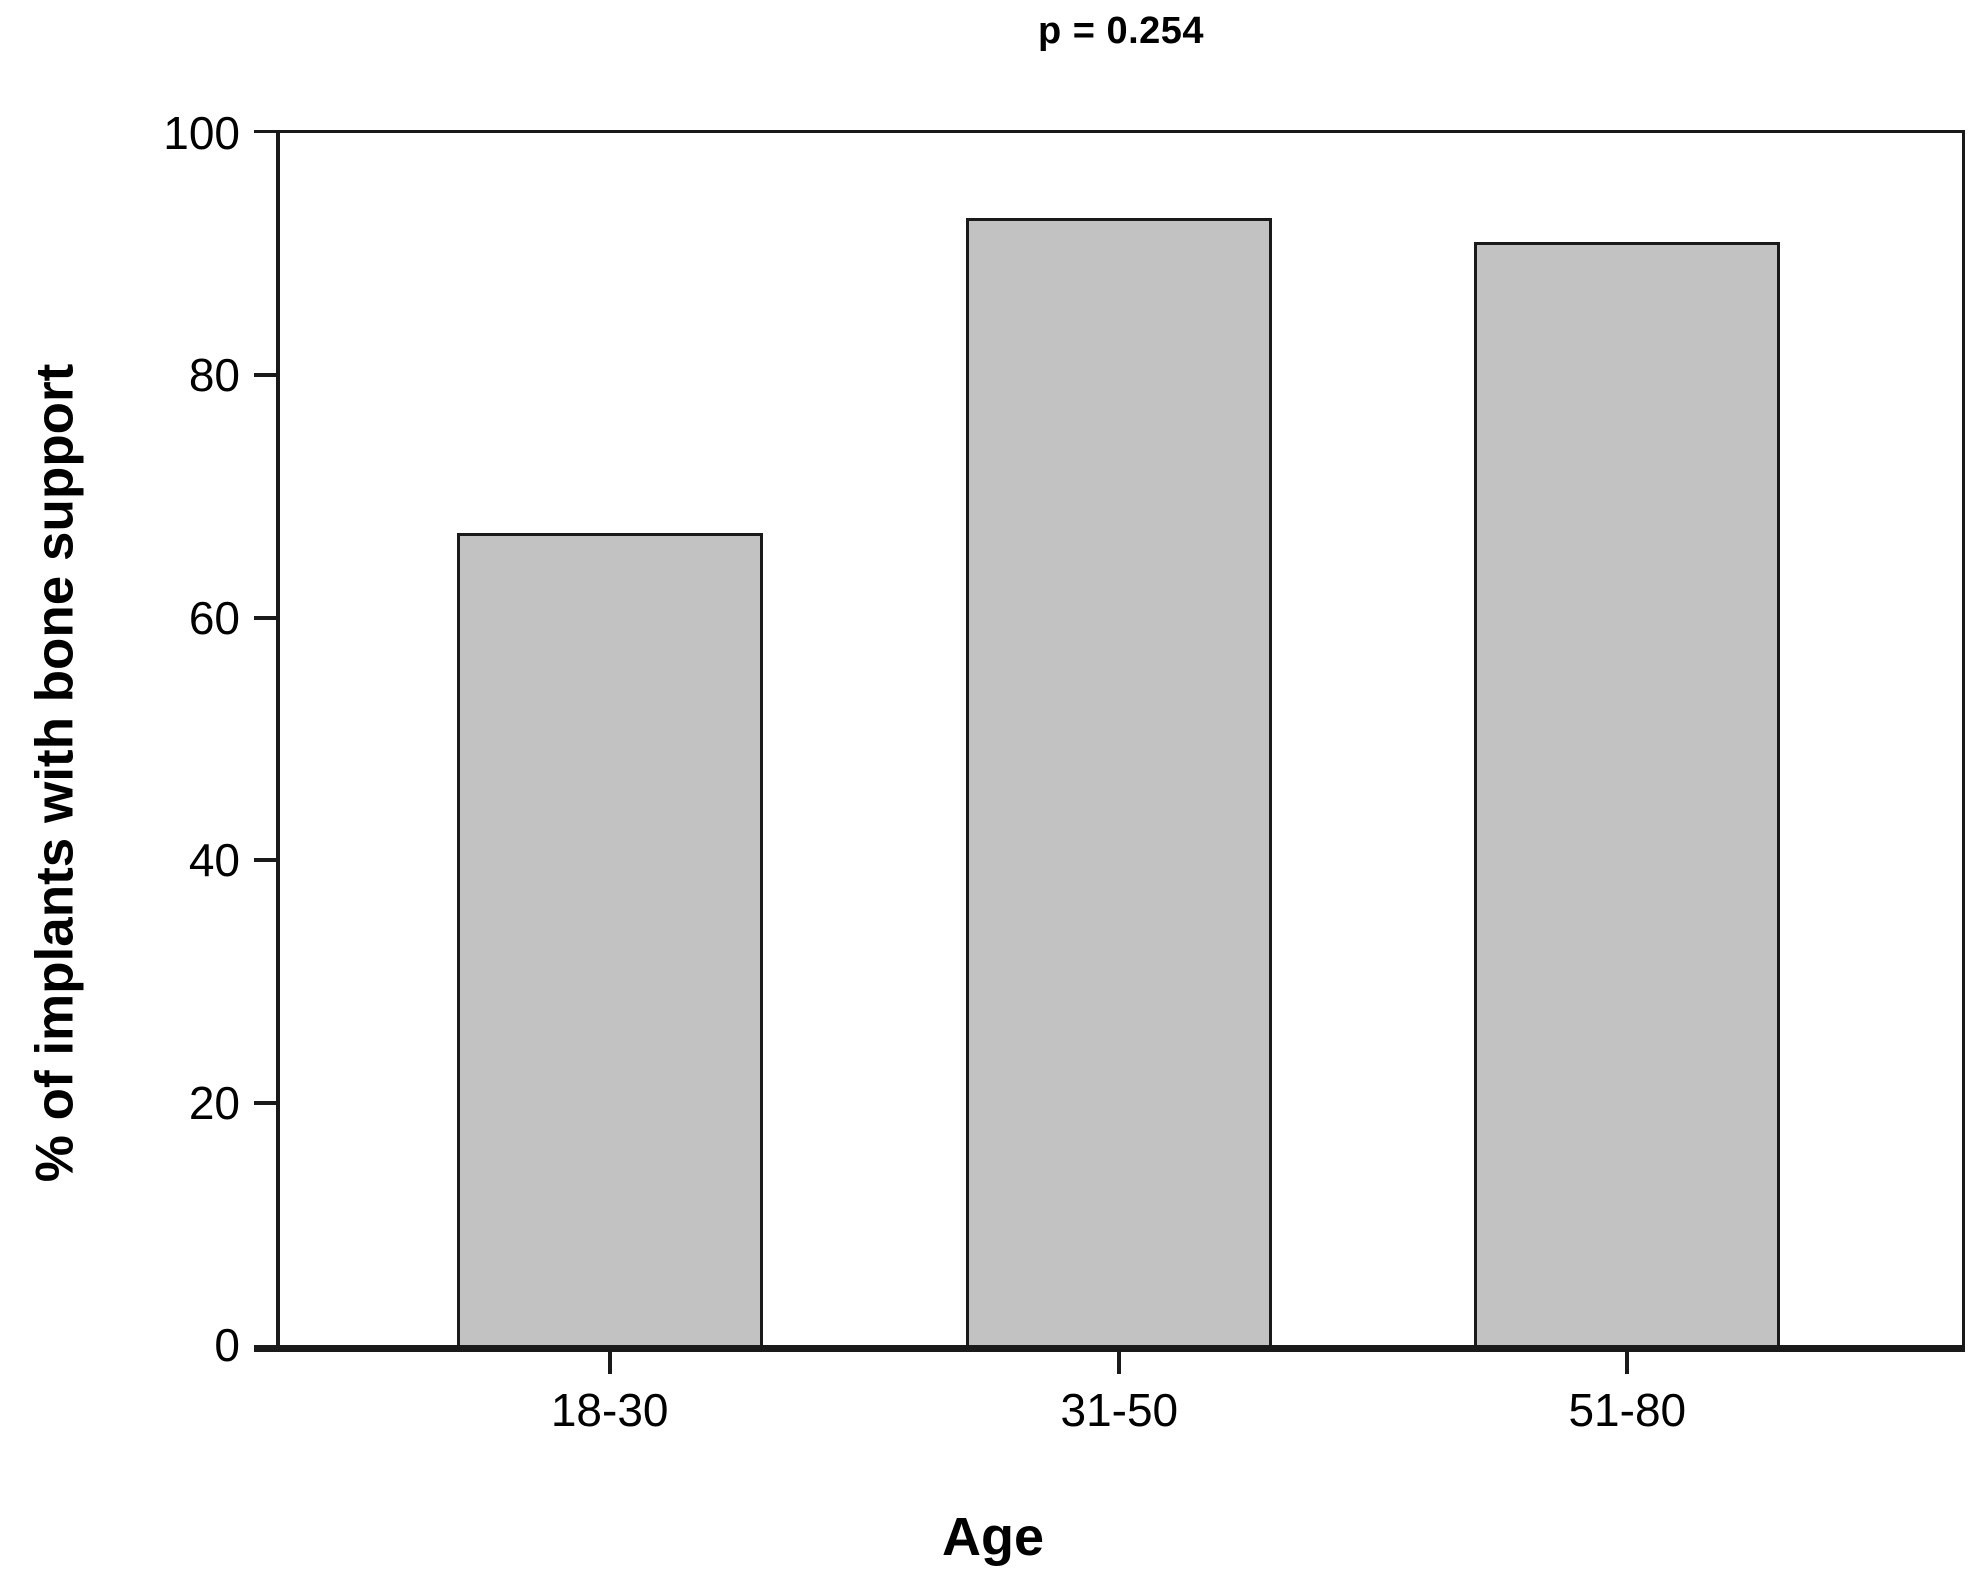  I want to click on y-tick-label: 40, so click(214, 860).